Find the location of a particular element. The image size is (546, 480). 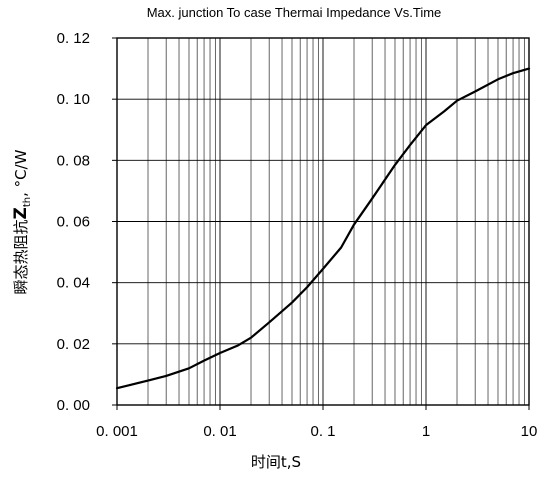

x-axis-label: 时间t,S is located at coordinates (276, 462).